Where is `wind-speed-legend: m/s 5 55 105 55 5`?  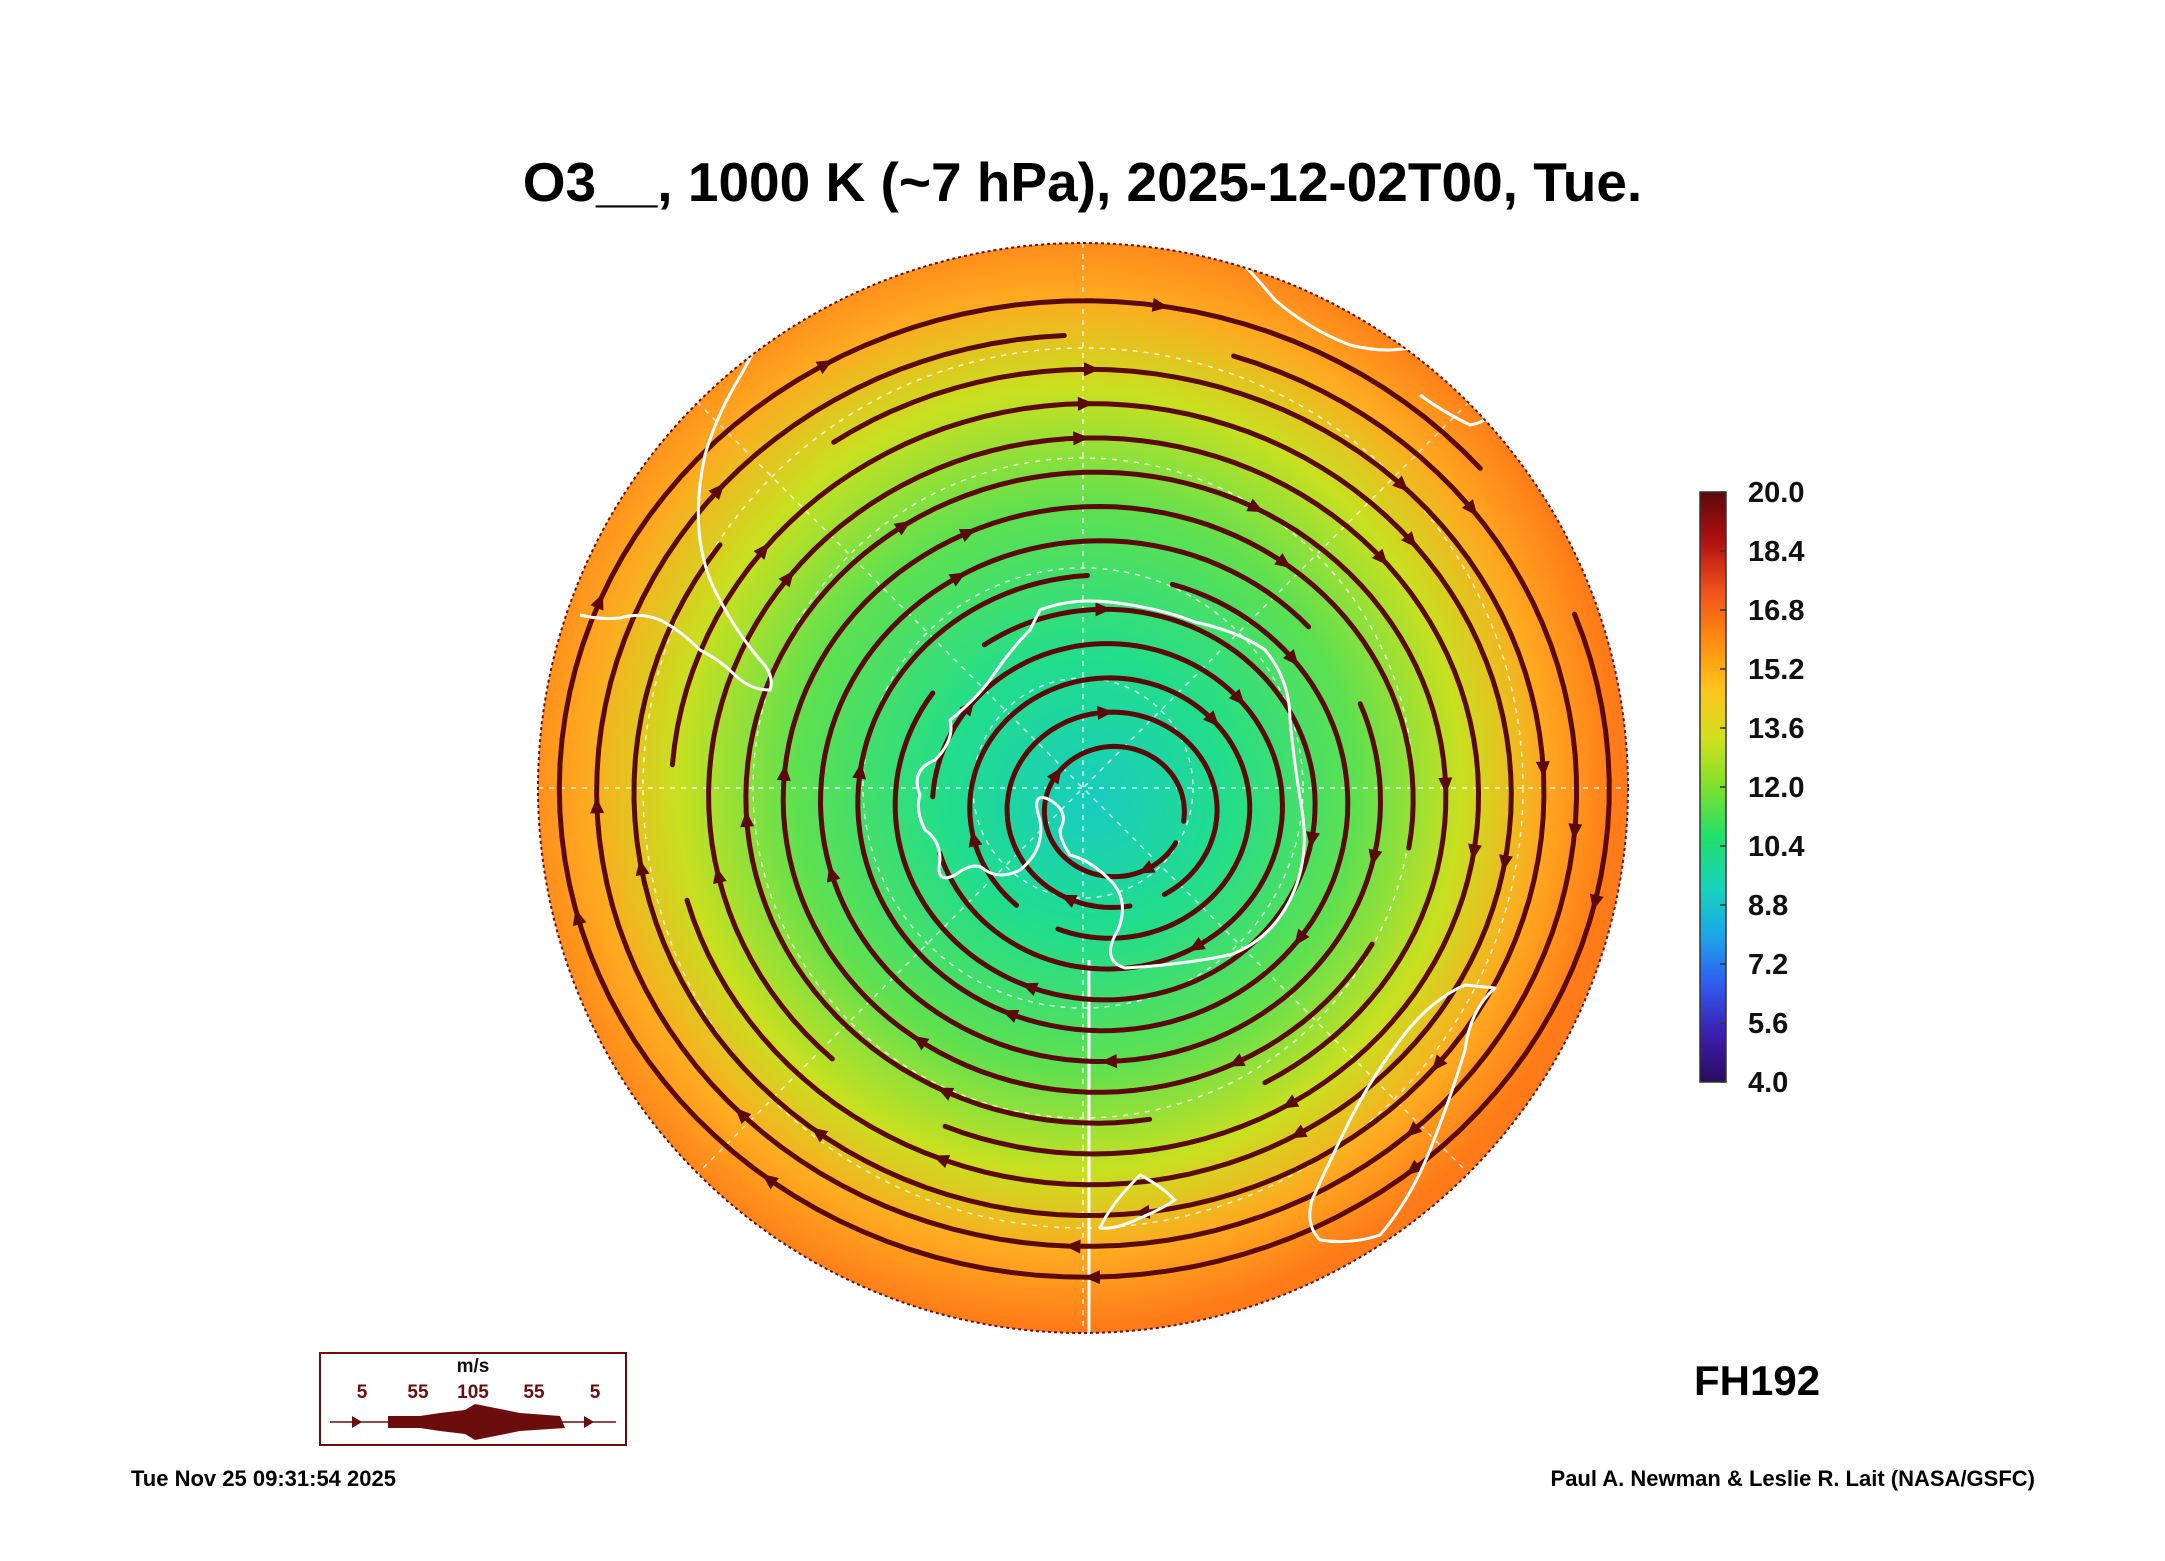
wind-speed-legend: m/s 5 55 105 55 5 is located at coordinates (473, 1399).